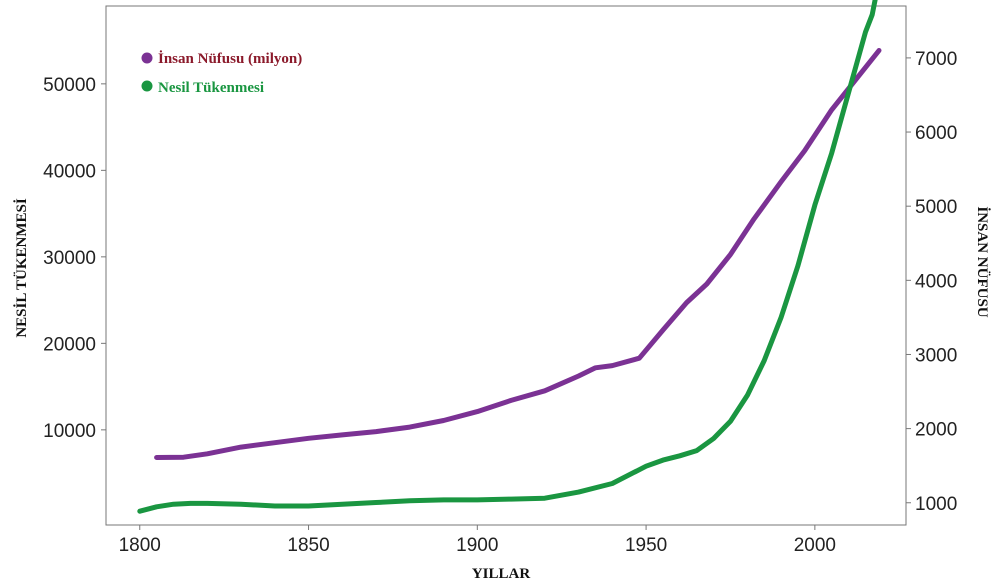 The image size is (997, 584). What do you see at coordinates (69, 344) in the screenshot?
I see `left-y-tick-label: 20000` at bounding box center [69, 344].